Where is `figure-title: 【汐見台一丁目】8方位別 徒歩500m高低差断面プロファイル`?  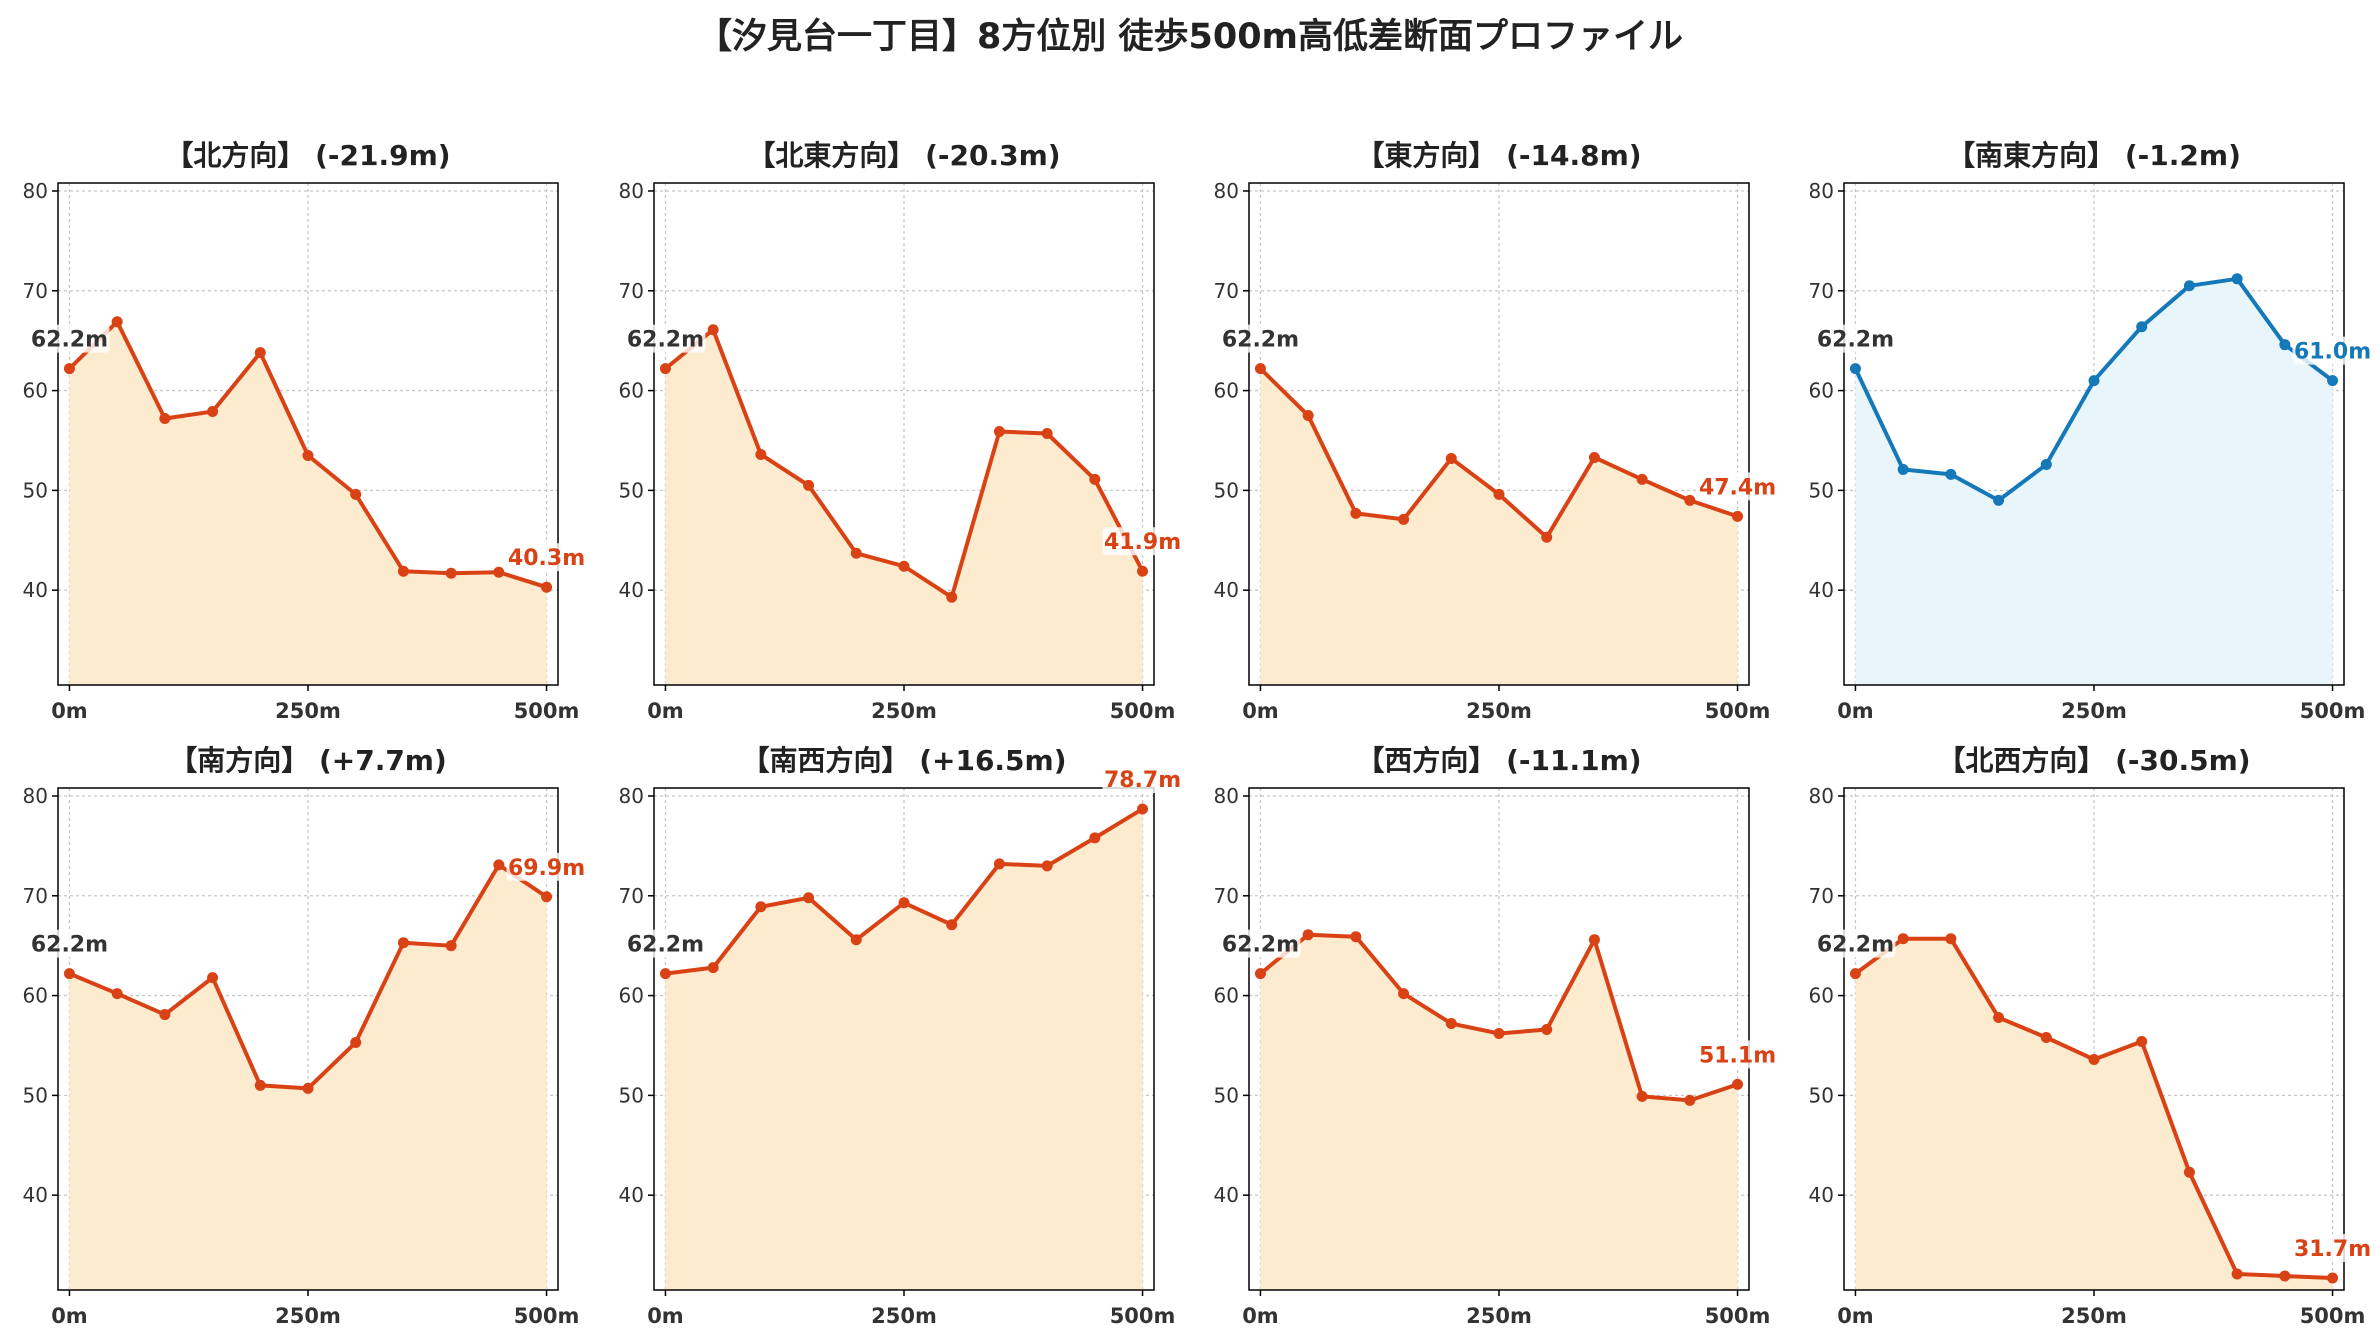 figure-title: 【汐見台一丁目】8方位別 徒歩500m高低差断面プロファイル is located at coordinates (1190, 37).